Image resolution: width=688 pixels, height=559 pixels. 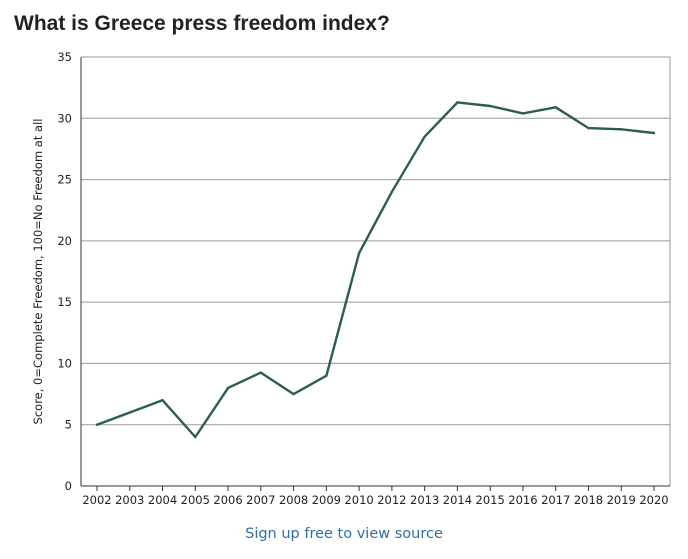 What do you see at coordinates (162, 500) in the screenshot?
I see `x-tick-label: 2004` at bounding box center [162, 500].